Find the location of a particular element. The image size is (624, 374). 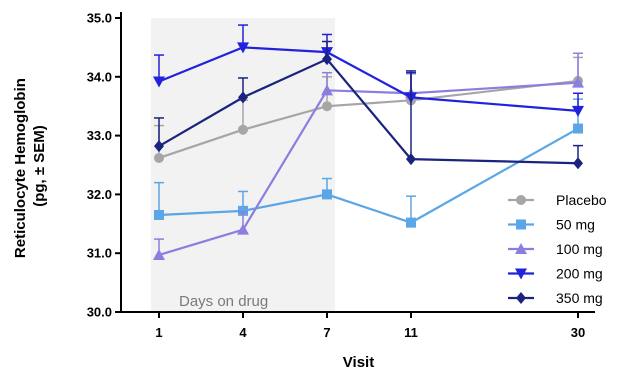

legend-item: 50 mg is located at coordinates (551, 225).